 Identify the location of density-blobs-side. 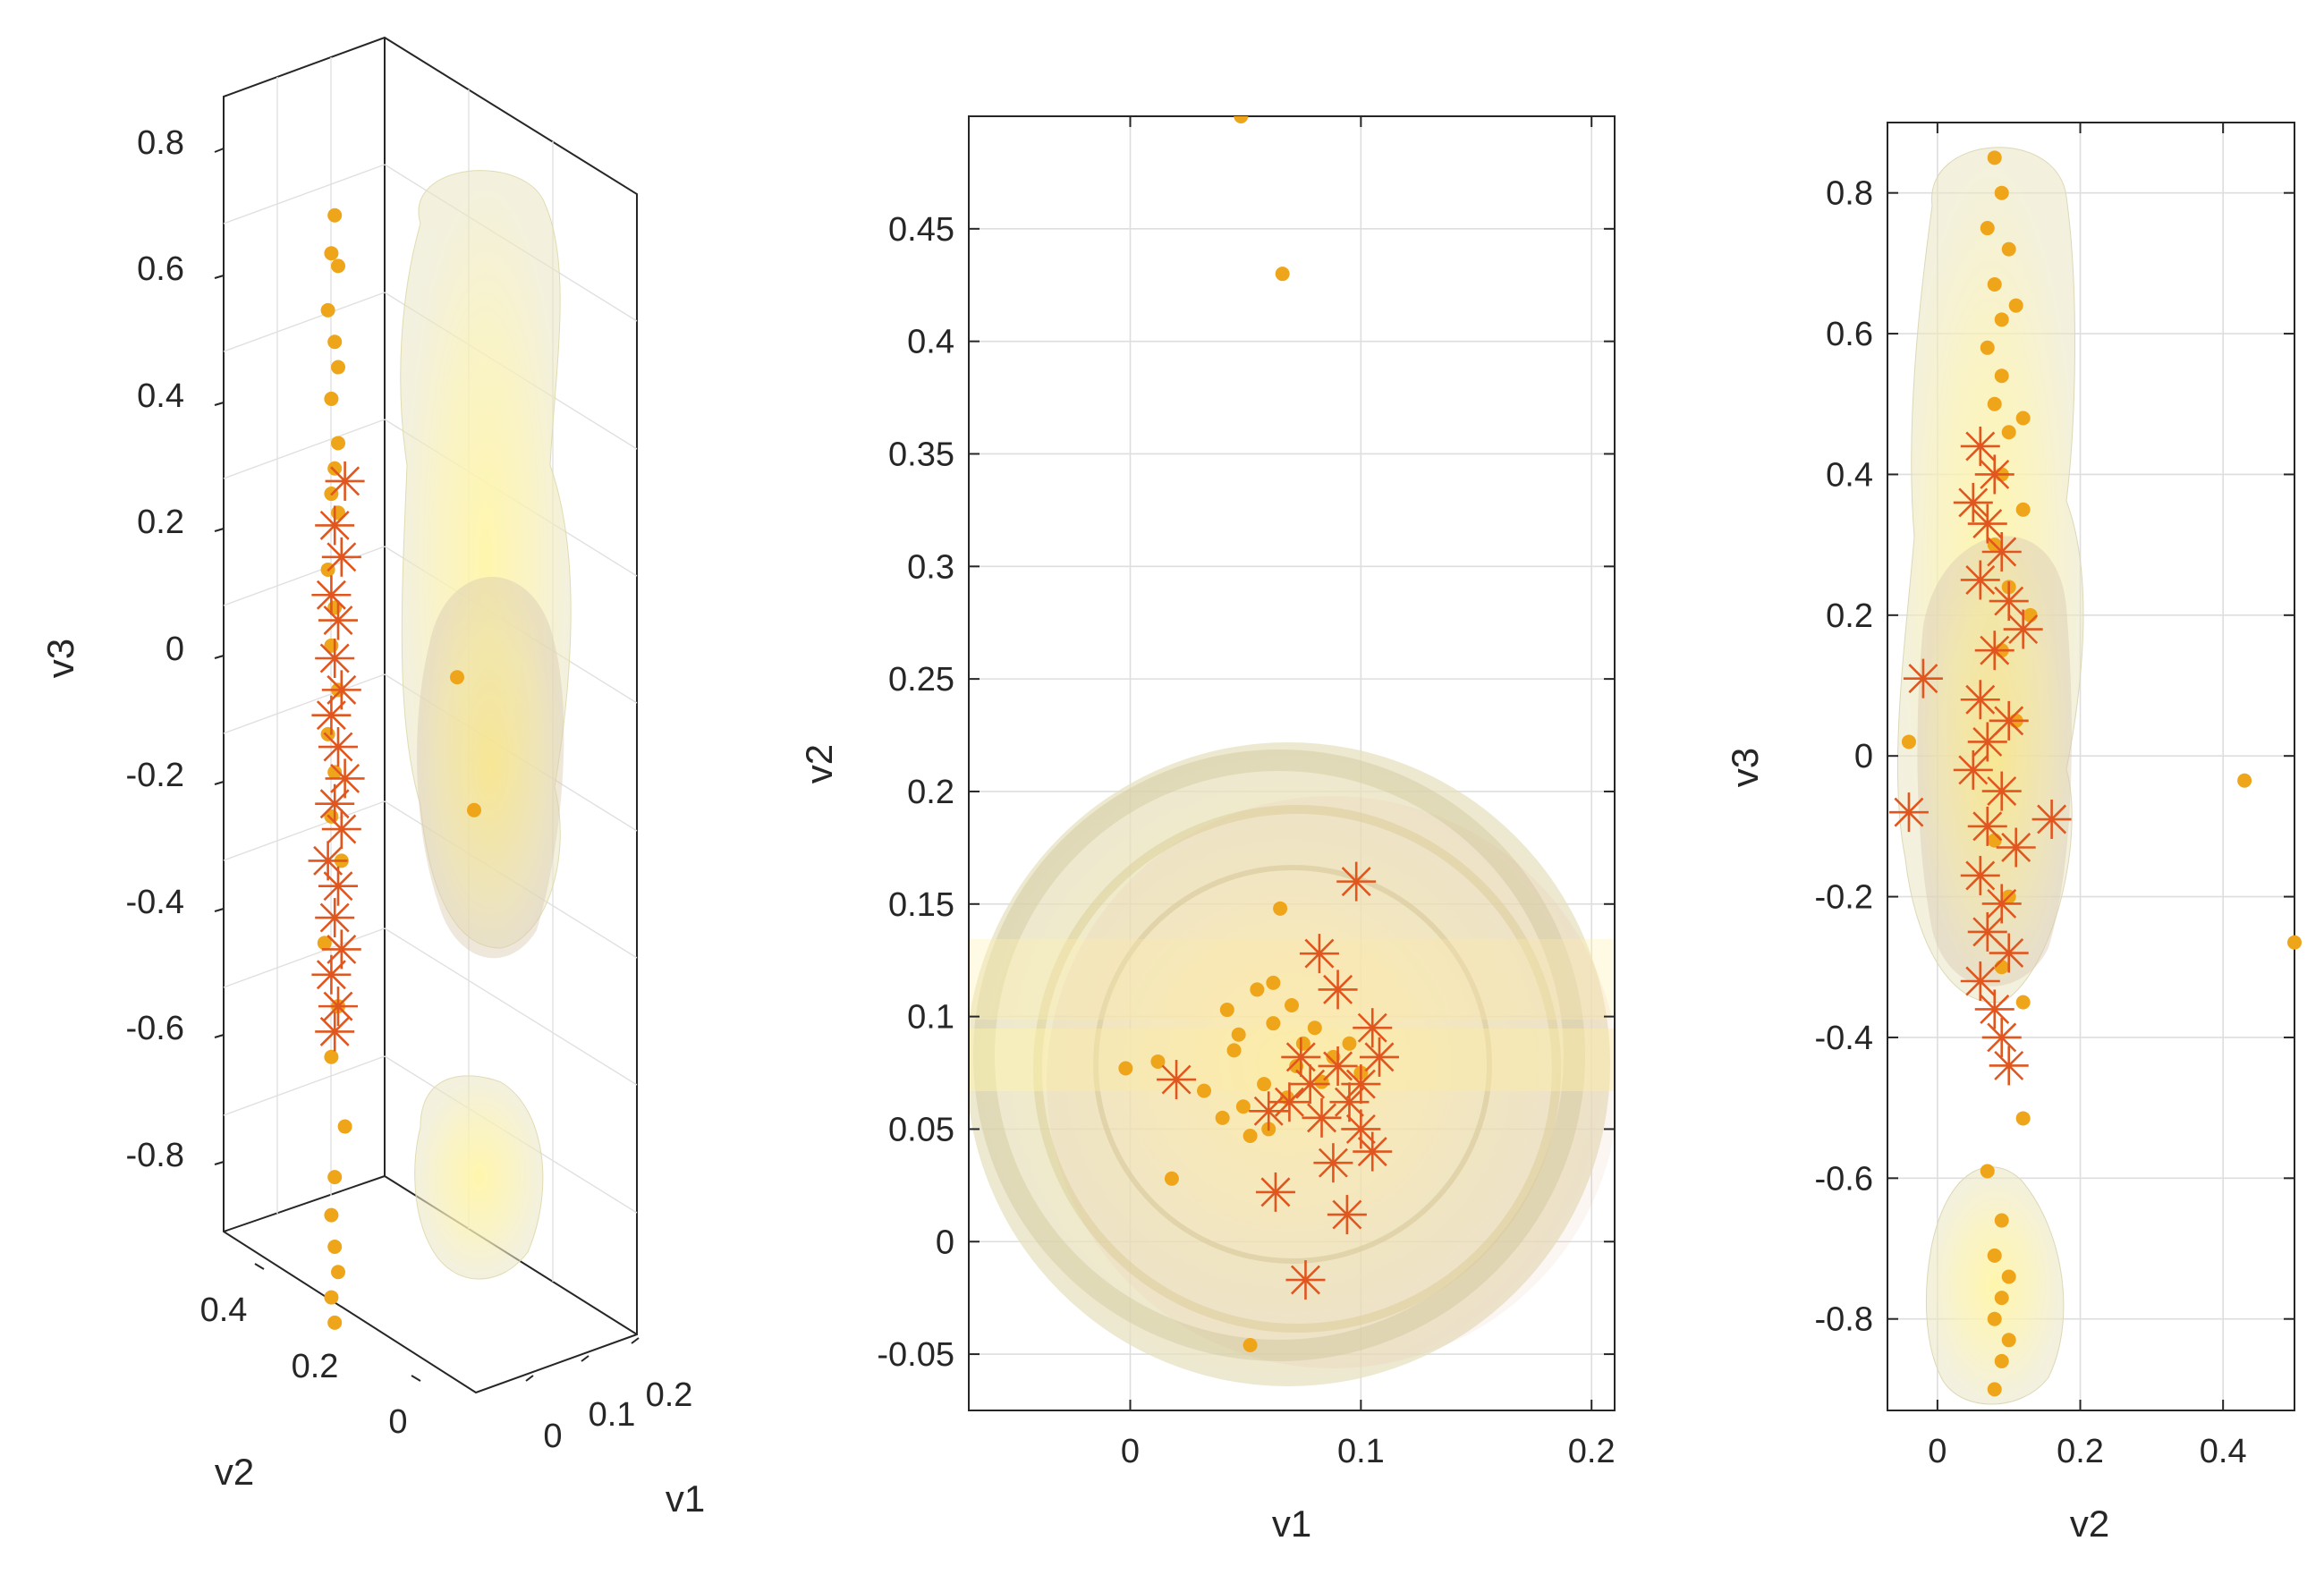
(1990, 776).